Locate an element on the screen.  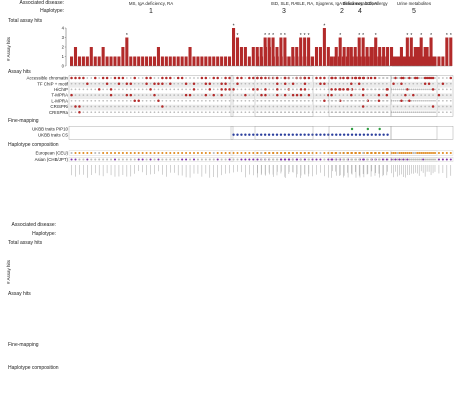
significance-star: * is located at coordinates (234, 26).